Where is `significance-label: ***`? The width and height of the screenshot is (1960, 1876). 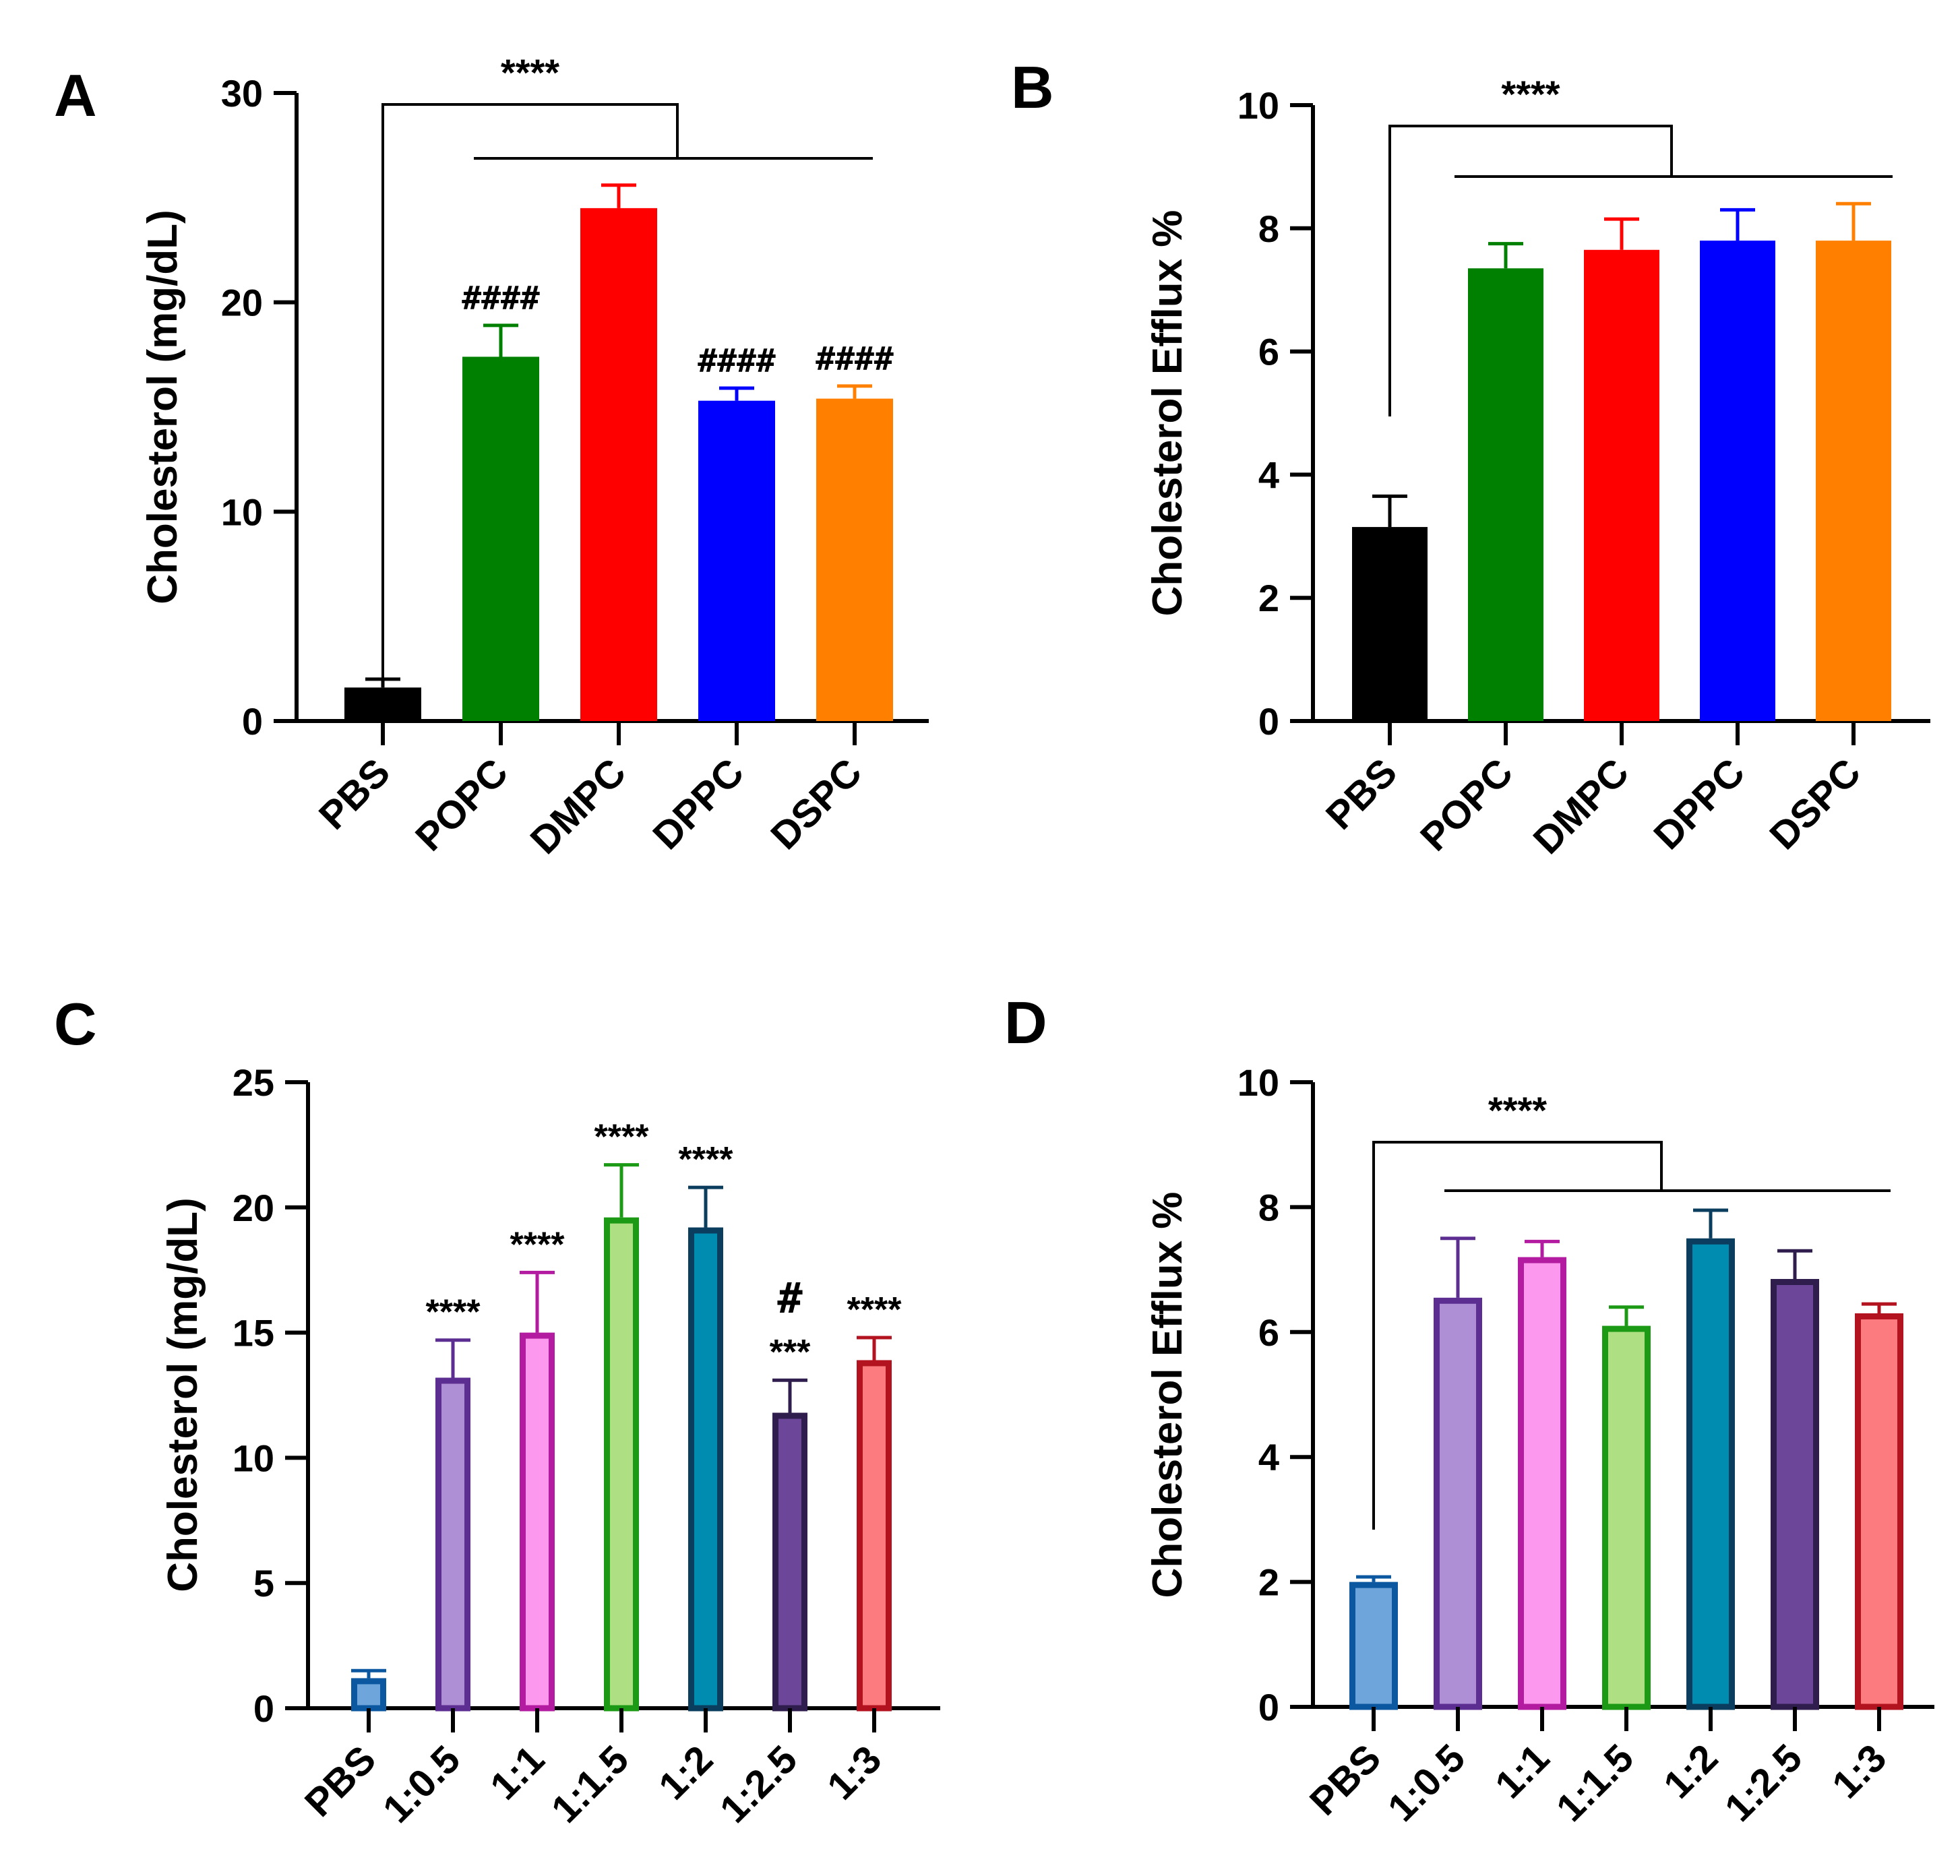 significance-label: *** is located at coordinates (790, 1352).